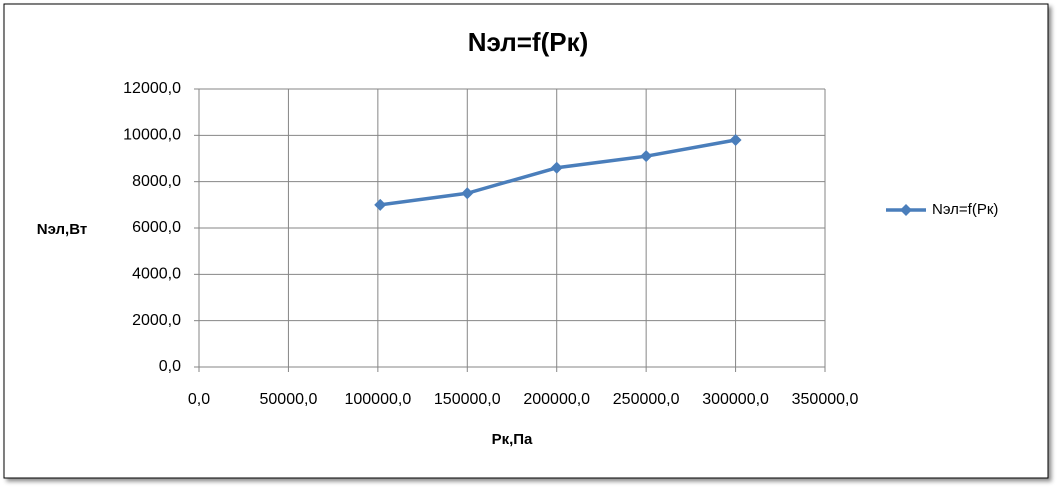 Image resolution: width=1058 pixels, height=489 pixels. Describe the element at coordinates (156, 227) in the screenshot. I see `y-tick-label: 6000,0` at that location.